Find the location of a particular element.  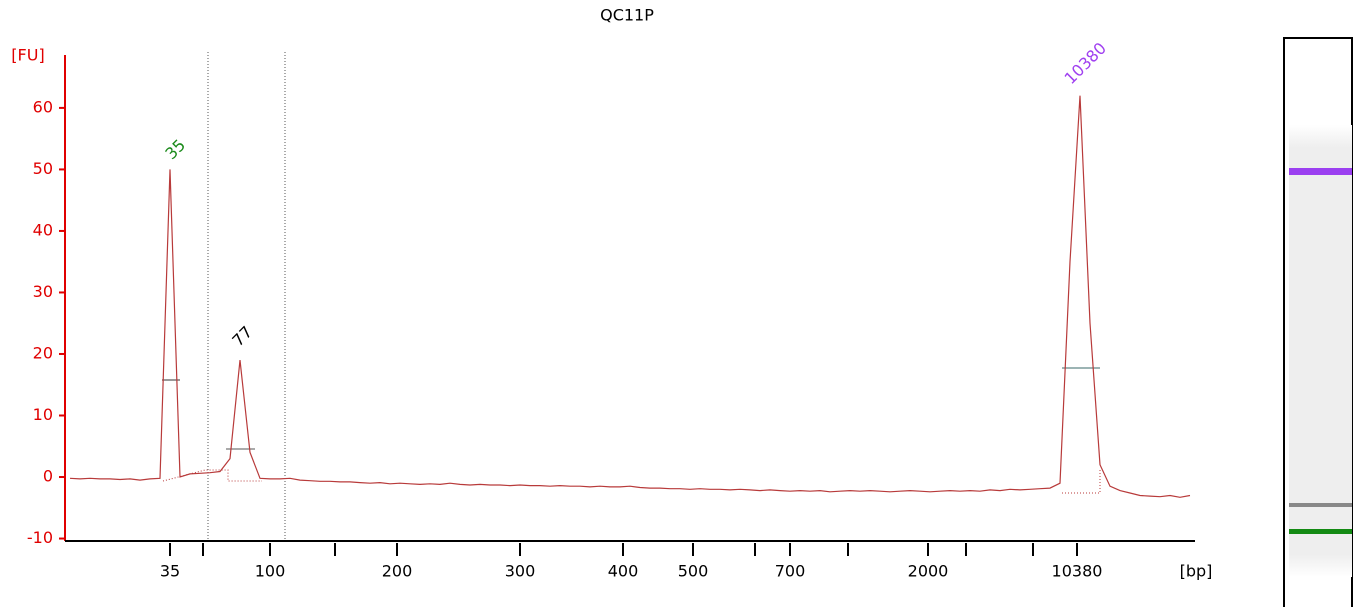

peak-label: 35 is located at coordinates (175, 149).